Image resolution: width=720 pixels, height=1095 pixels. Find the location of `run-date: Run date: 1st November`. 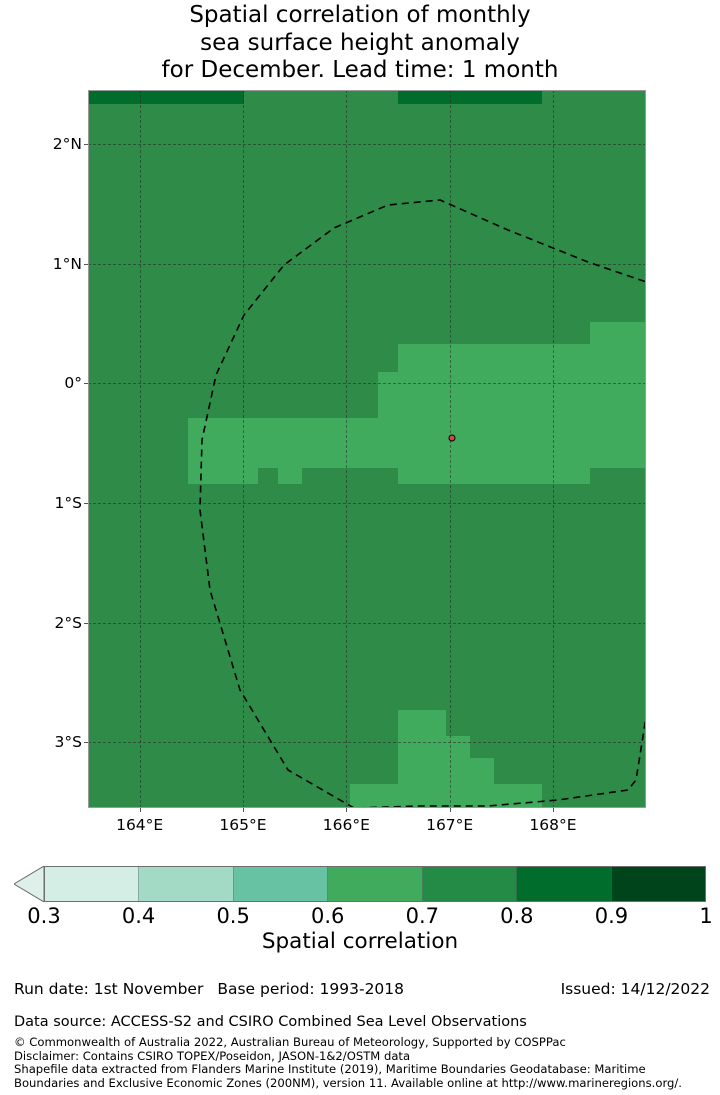

run-date: Run date: 1st November is located at coordinates (109, 989).